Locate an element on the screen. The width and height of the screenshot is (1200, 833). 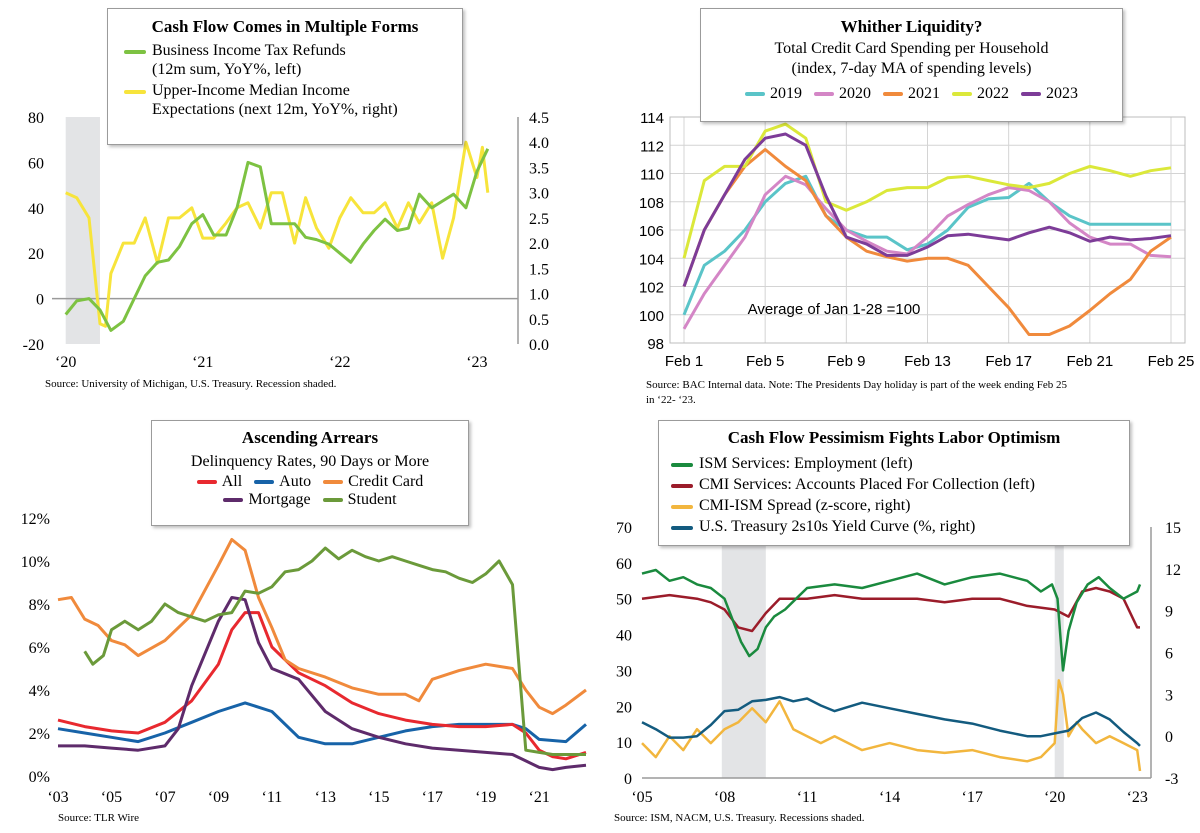
series-line-2020 is located at coordinates (927, 252).